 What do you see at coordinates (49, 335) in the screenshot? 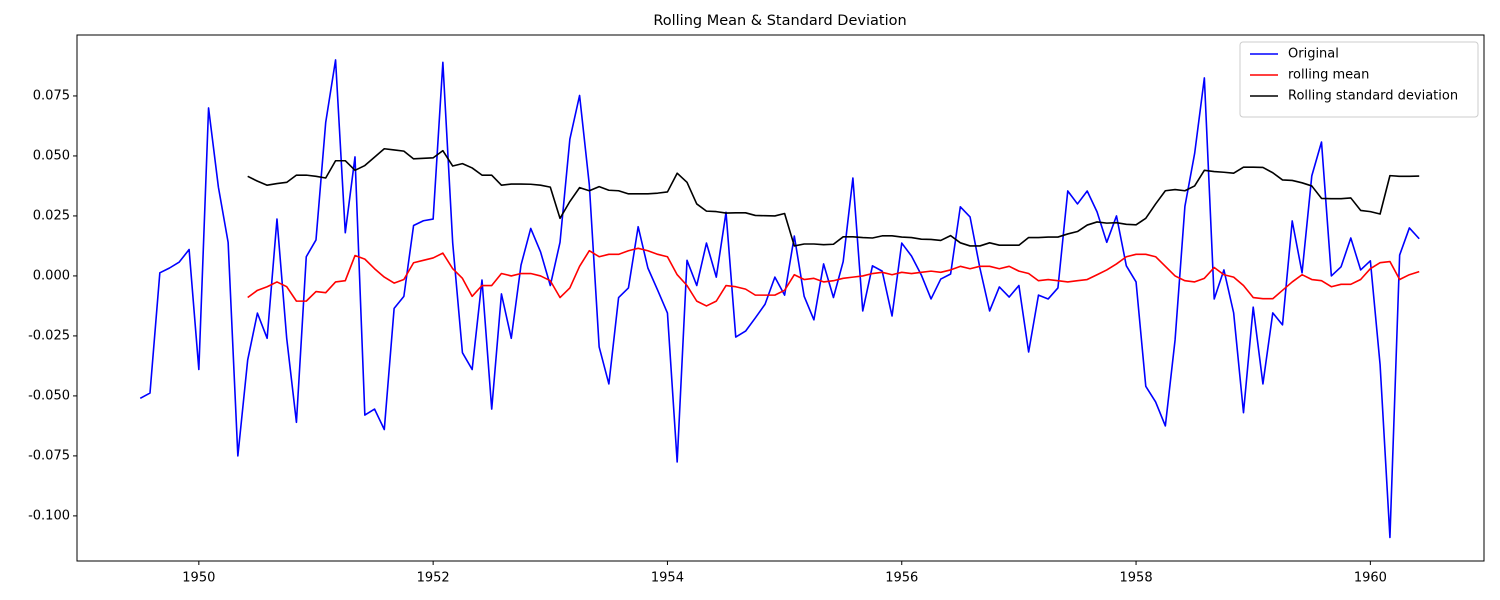
I see `y-tick-label: -0.025` at bounding box center [49, 335].